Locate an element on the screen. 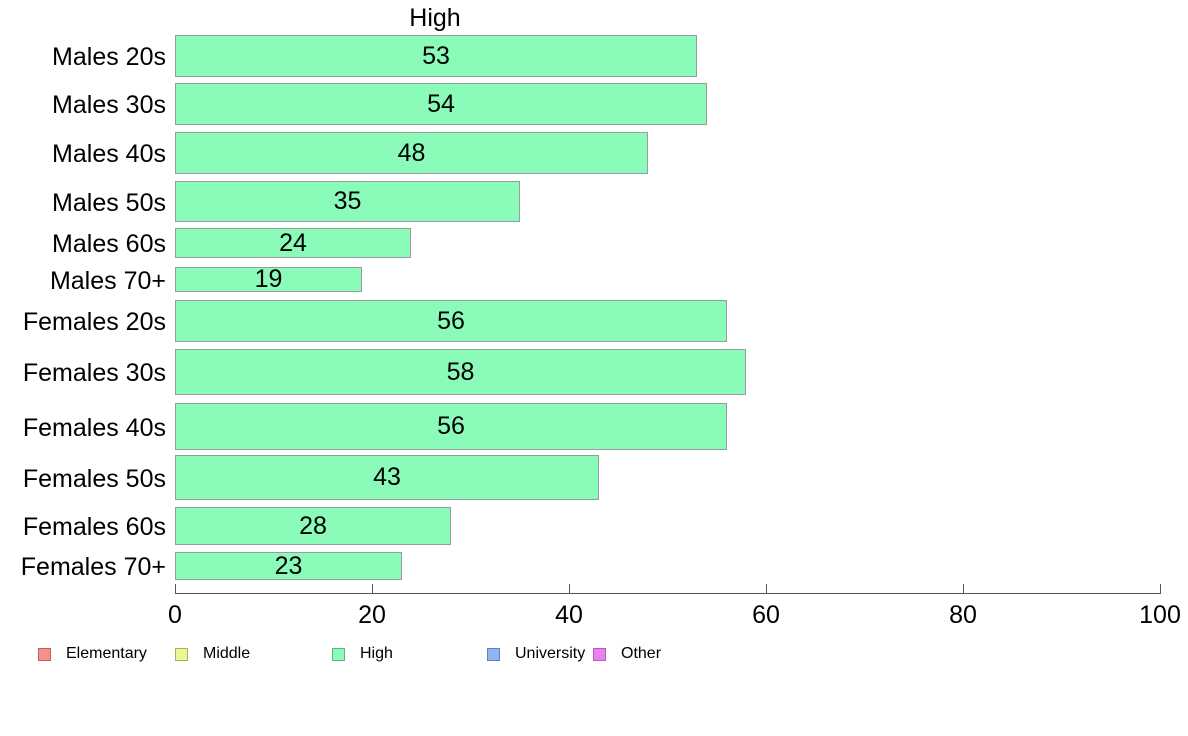 The height and width of the screenshot is (736, 1188). legend-label: Middle is located at coordinates (227, 653).